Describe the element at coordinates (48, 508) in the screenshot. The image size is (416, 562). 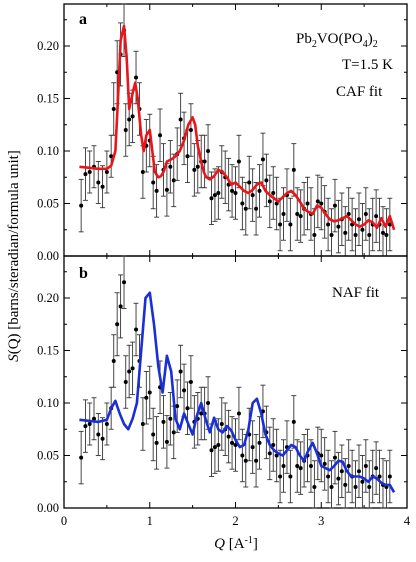
I see `y-tick-label: 0.00` at that location.